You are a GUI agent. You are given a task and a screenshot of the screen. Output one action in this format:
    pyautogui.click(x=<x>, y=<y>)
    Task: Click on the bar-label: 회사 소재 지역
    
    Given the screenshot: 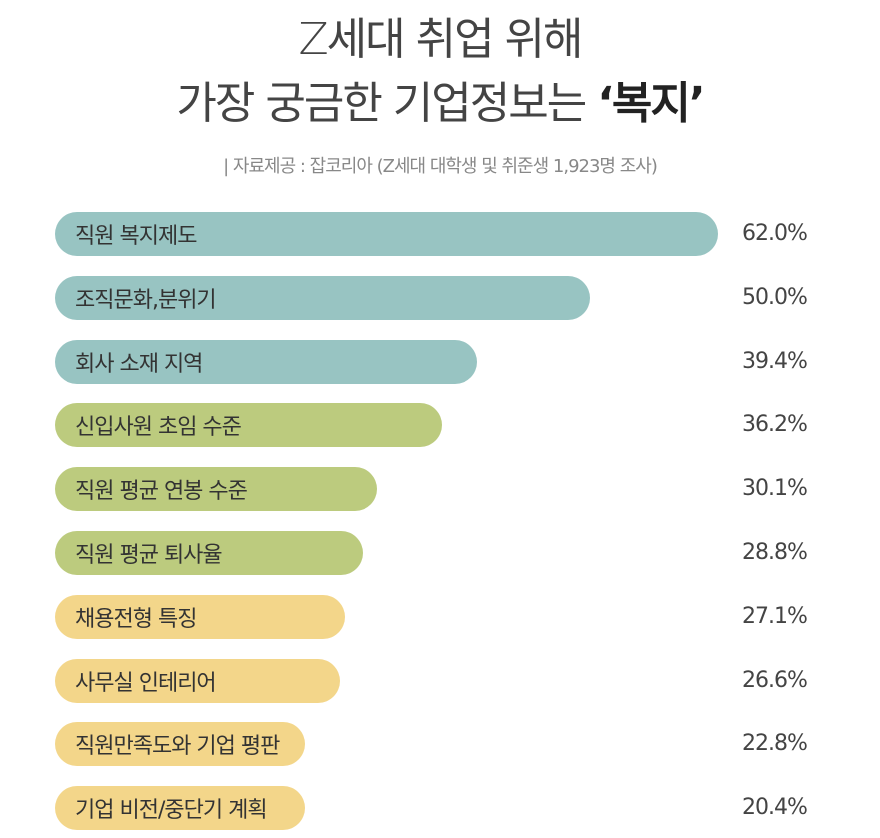 What is the action you would take?
    pyautogui.click(x=139, y=364)
    